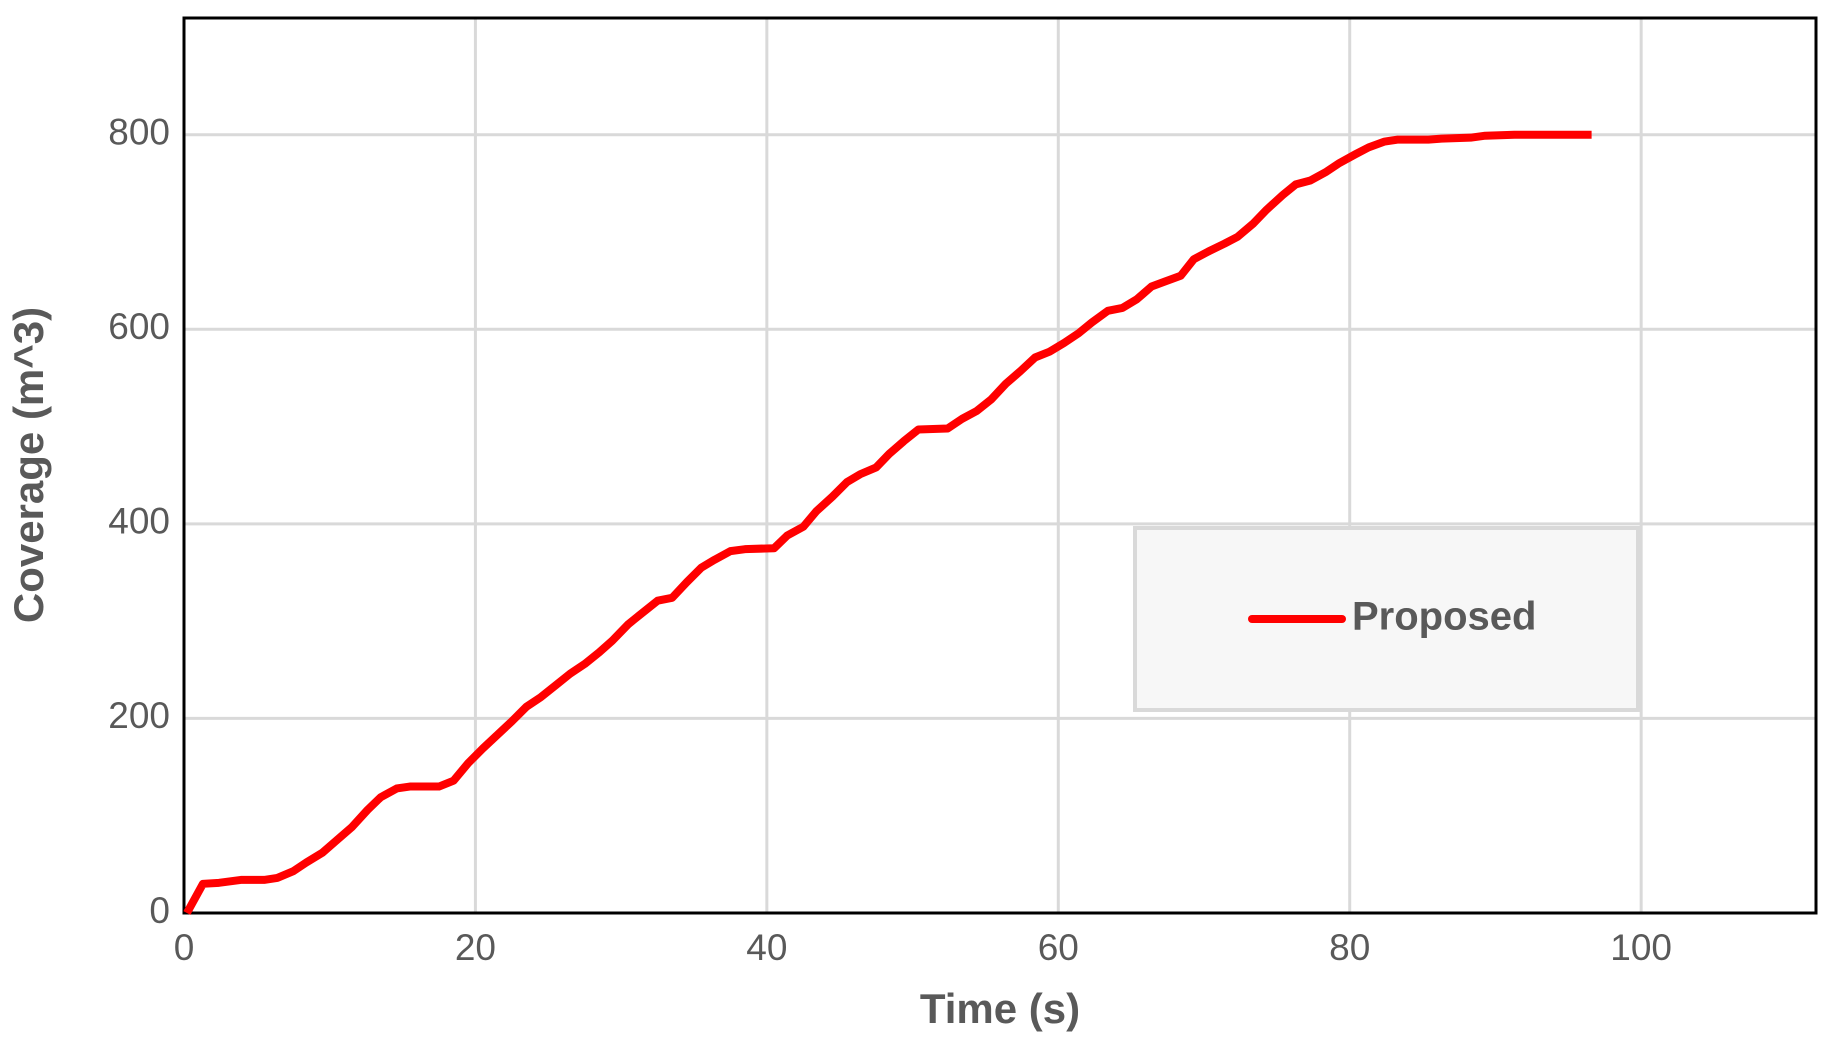 This screenshot has width=1830, height=1043. What do you see at coordinates (766, 947) in the screenshot?
I see `x-tick-label: 40` at bounding box center [766, 947].